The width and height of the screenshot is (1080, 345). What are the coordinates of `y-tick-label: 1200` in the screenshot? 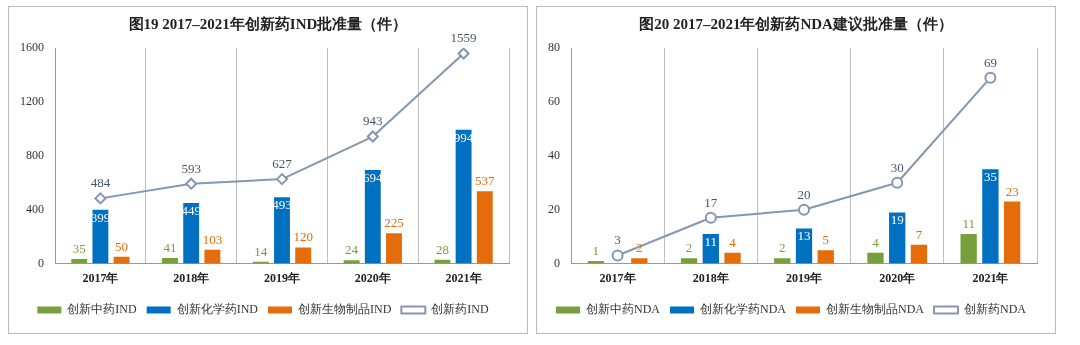 It's located at (32, 101).